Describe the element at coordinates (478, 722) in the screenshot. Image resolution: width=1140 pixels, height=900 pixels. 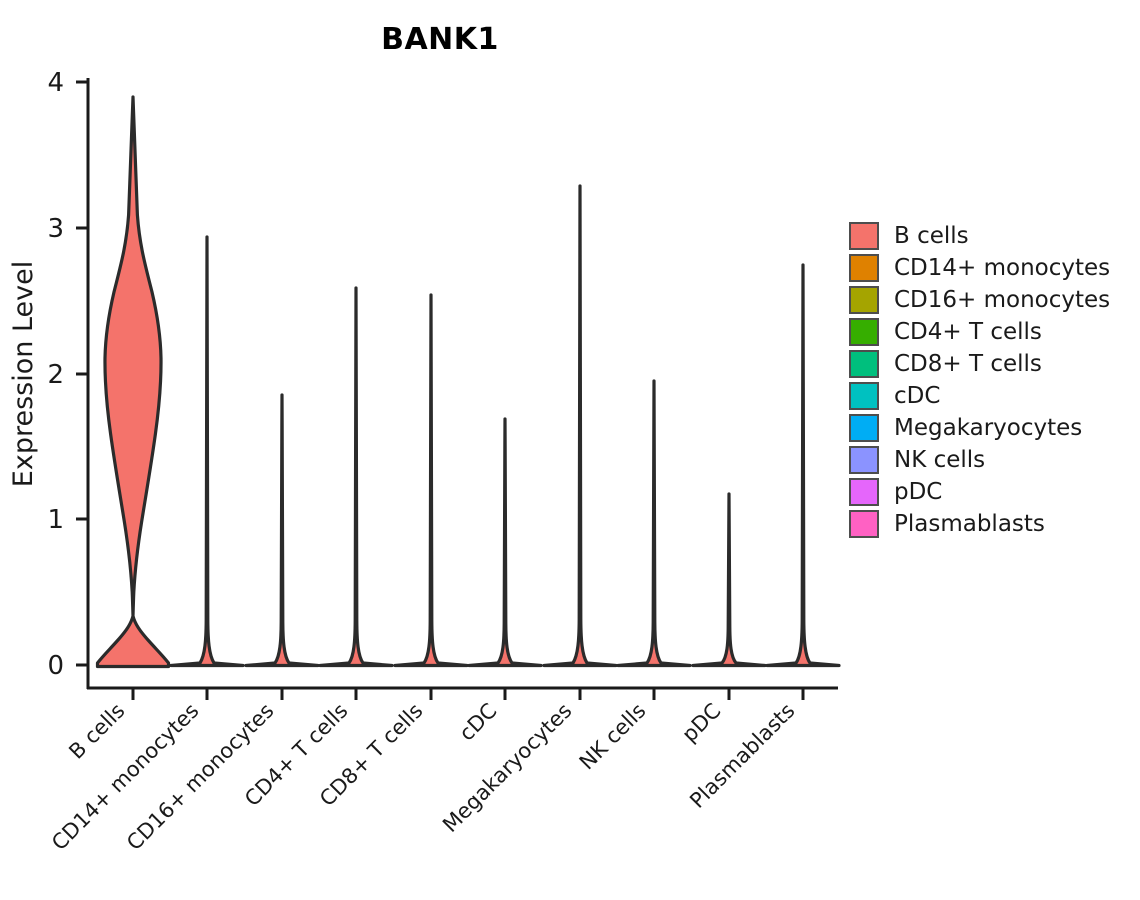
I see `x-tick-label-cdc: cDC` at that location.